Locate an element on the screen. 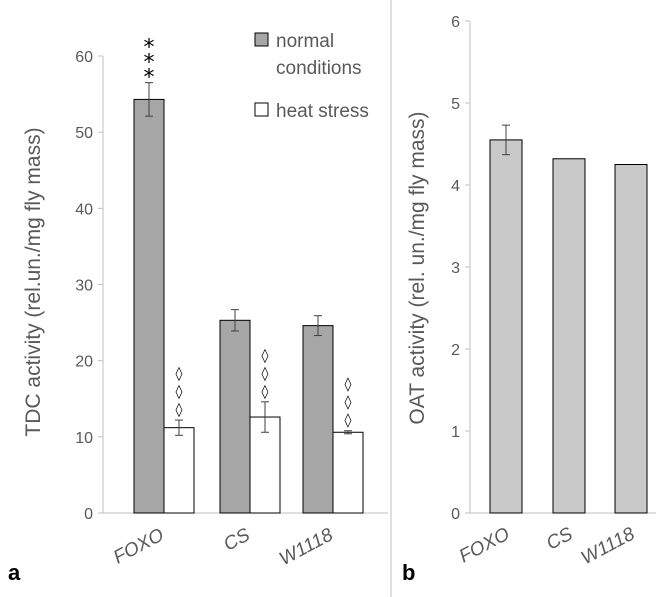 This screenshot has width=656, height=597. y-tick-label-a: 60 is located at coordinates (84, 57).